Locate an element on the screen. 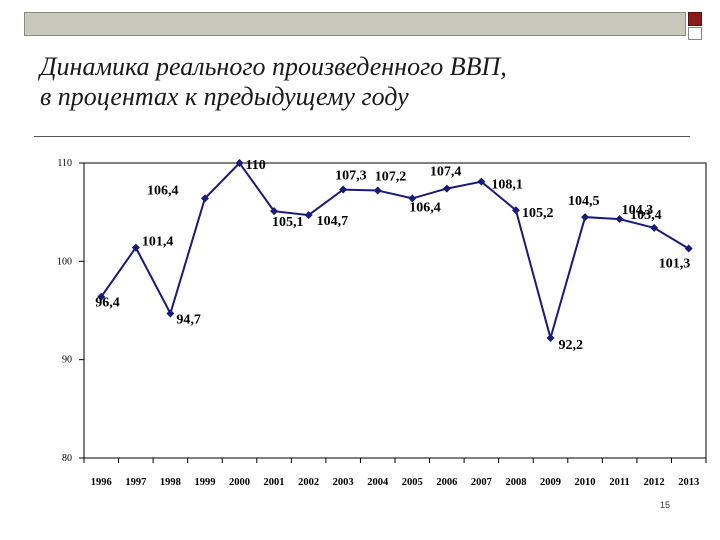  data-label: 92,2 is located at coordinates (571, 345).